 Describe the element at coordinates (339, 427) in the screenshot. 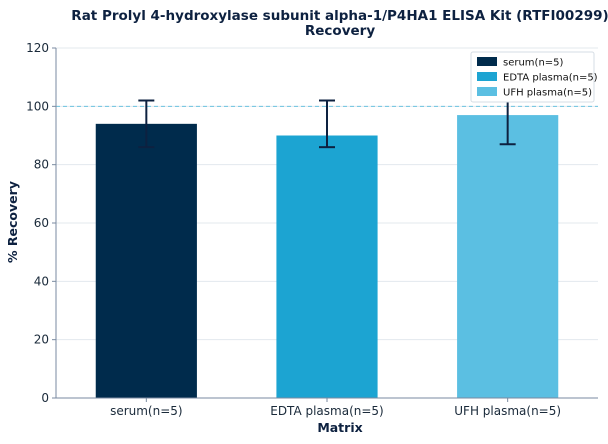

I see `x-axis-label: Matrix` at that location.